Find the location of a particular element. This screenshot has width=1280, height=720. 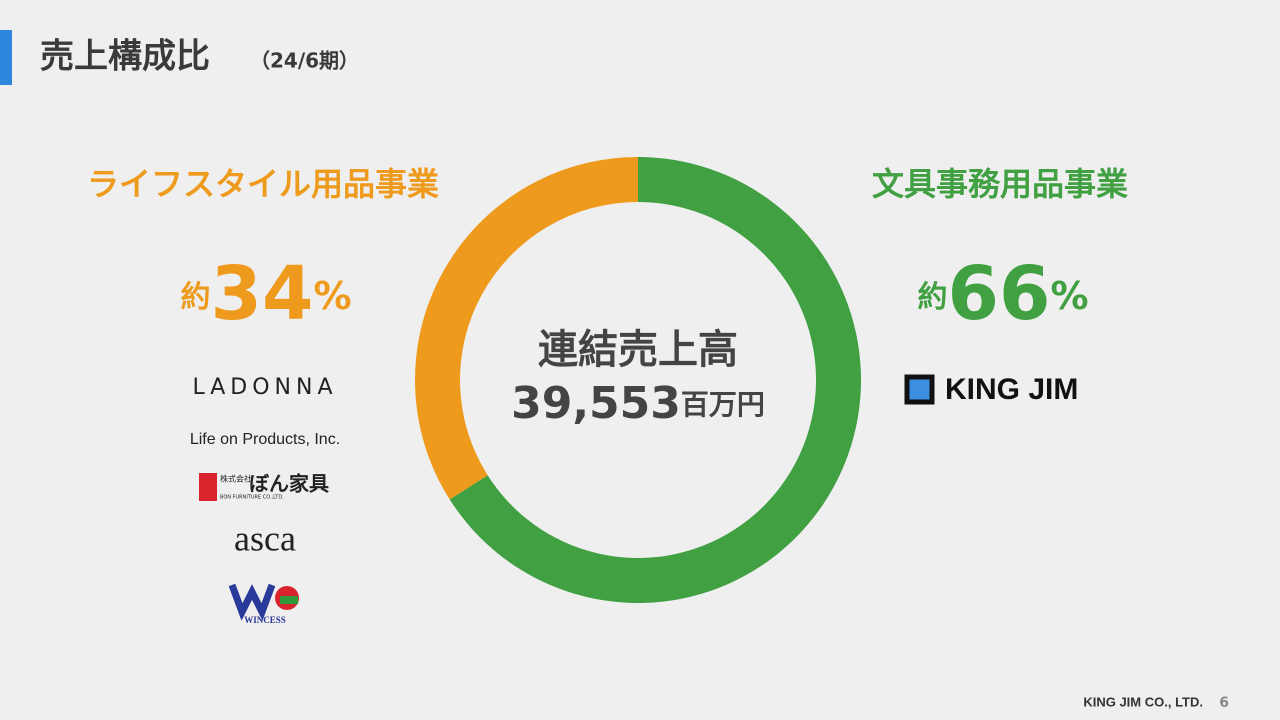

wincess-bar is located at coordinates (289, 600).